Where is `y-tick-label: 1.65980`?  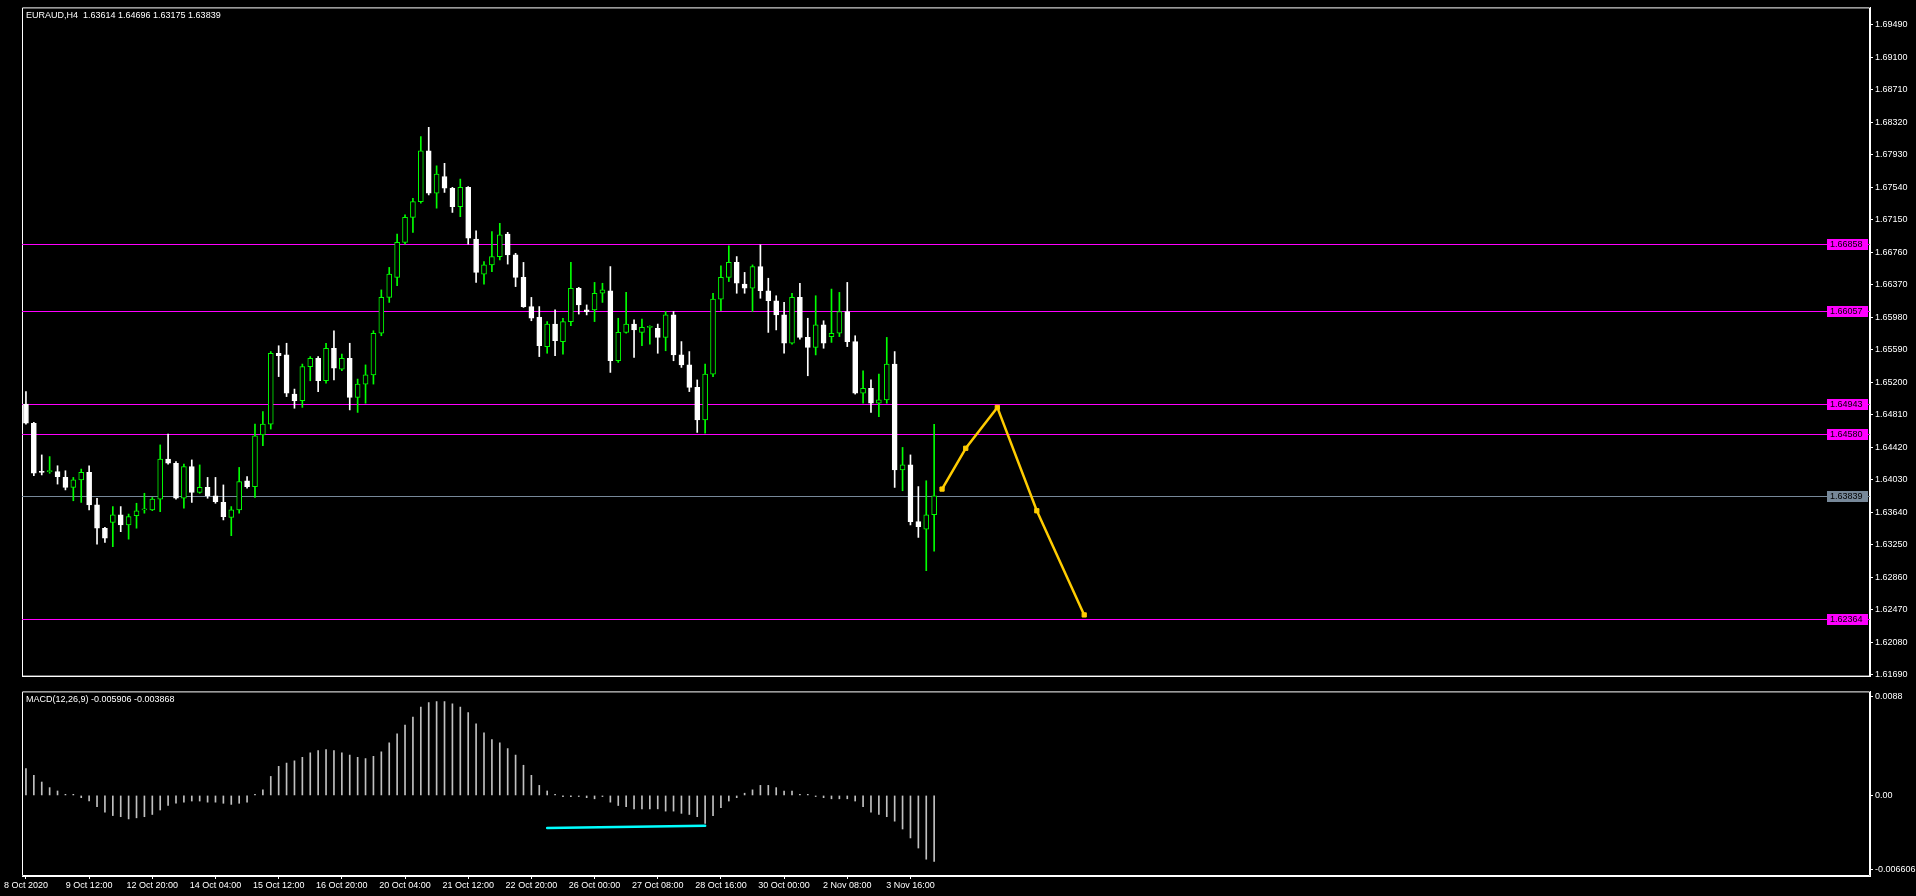 y-tick-label: 1.65980 is located at coordinates (1891, 316).